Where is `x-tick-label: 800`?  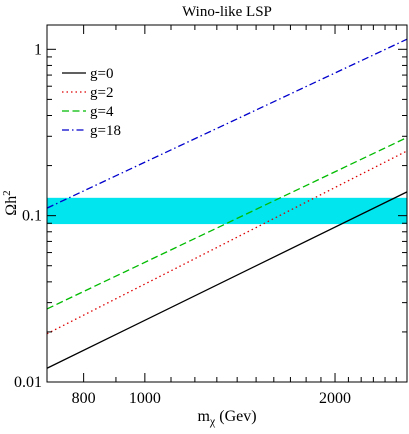 x-tick-label: 800 is located at coordinates (84, 398).